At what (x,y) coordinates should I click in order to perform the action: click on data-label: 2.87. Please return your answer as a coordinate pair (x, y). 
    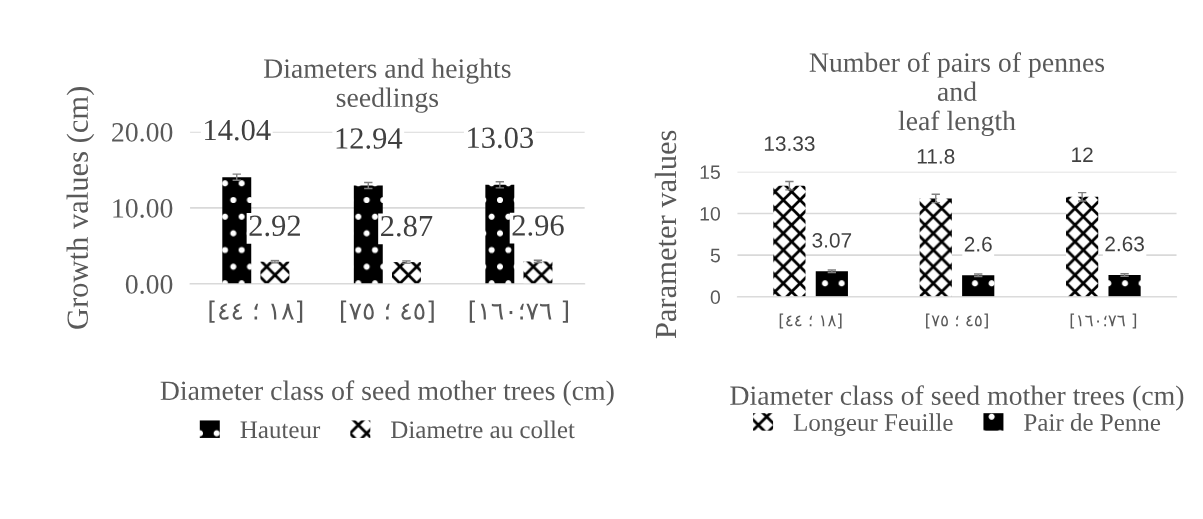
    Looking at the image, I should click on (407, 226).